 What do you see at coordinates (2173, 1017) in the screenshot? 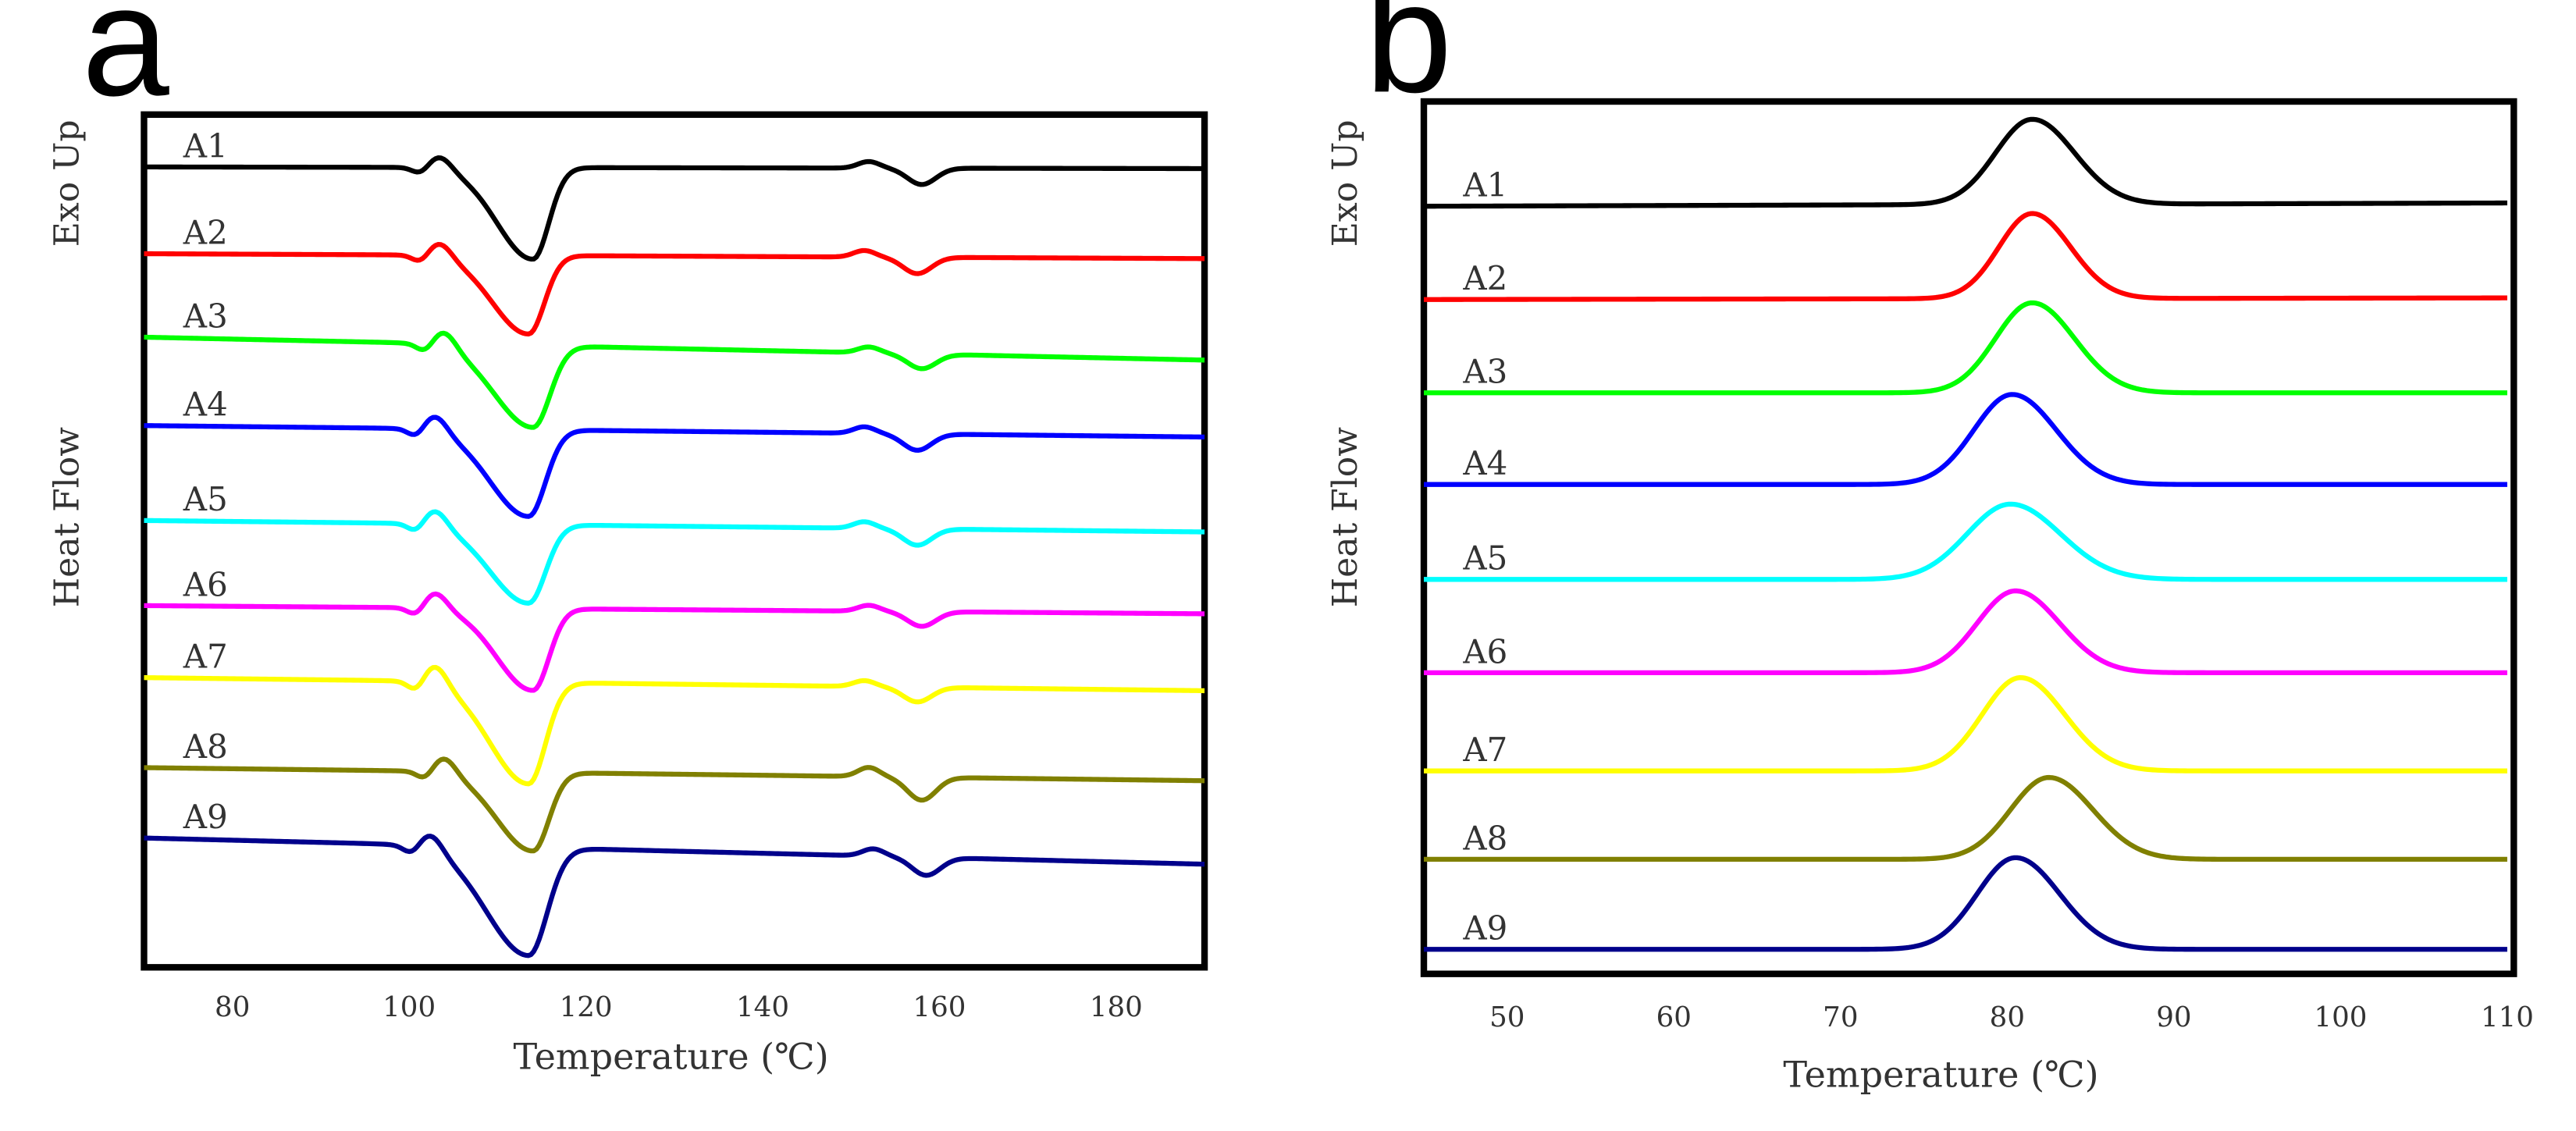
I see `x-tick-label: 90` at bounding box center [2173, 1017].